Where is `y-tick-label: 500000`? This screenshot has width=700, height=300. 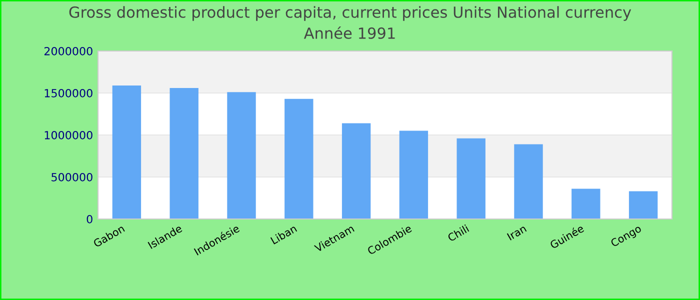 y-tick-label: 500000 is located at coordinates (72, 177).